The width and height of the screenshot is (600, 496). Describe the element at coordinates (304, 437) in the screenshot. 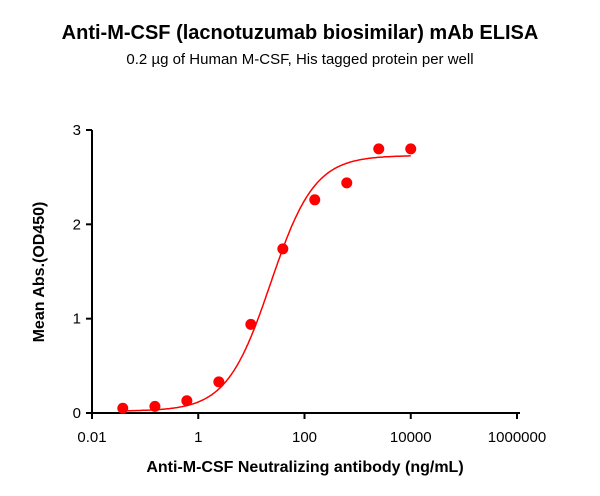

I see `x-tick-label: 100` at that location.